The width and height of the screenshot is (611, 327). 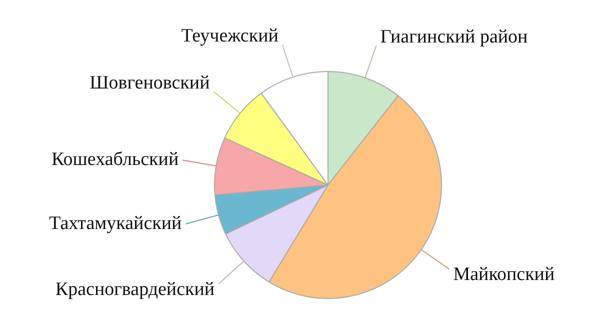 What do you see at coordinates (229, 36) in the screenshot?
I see `slice-label: Теучежский` at bounding box center [229, 36].